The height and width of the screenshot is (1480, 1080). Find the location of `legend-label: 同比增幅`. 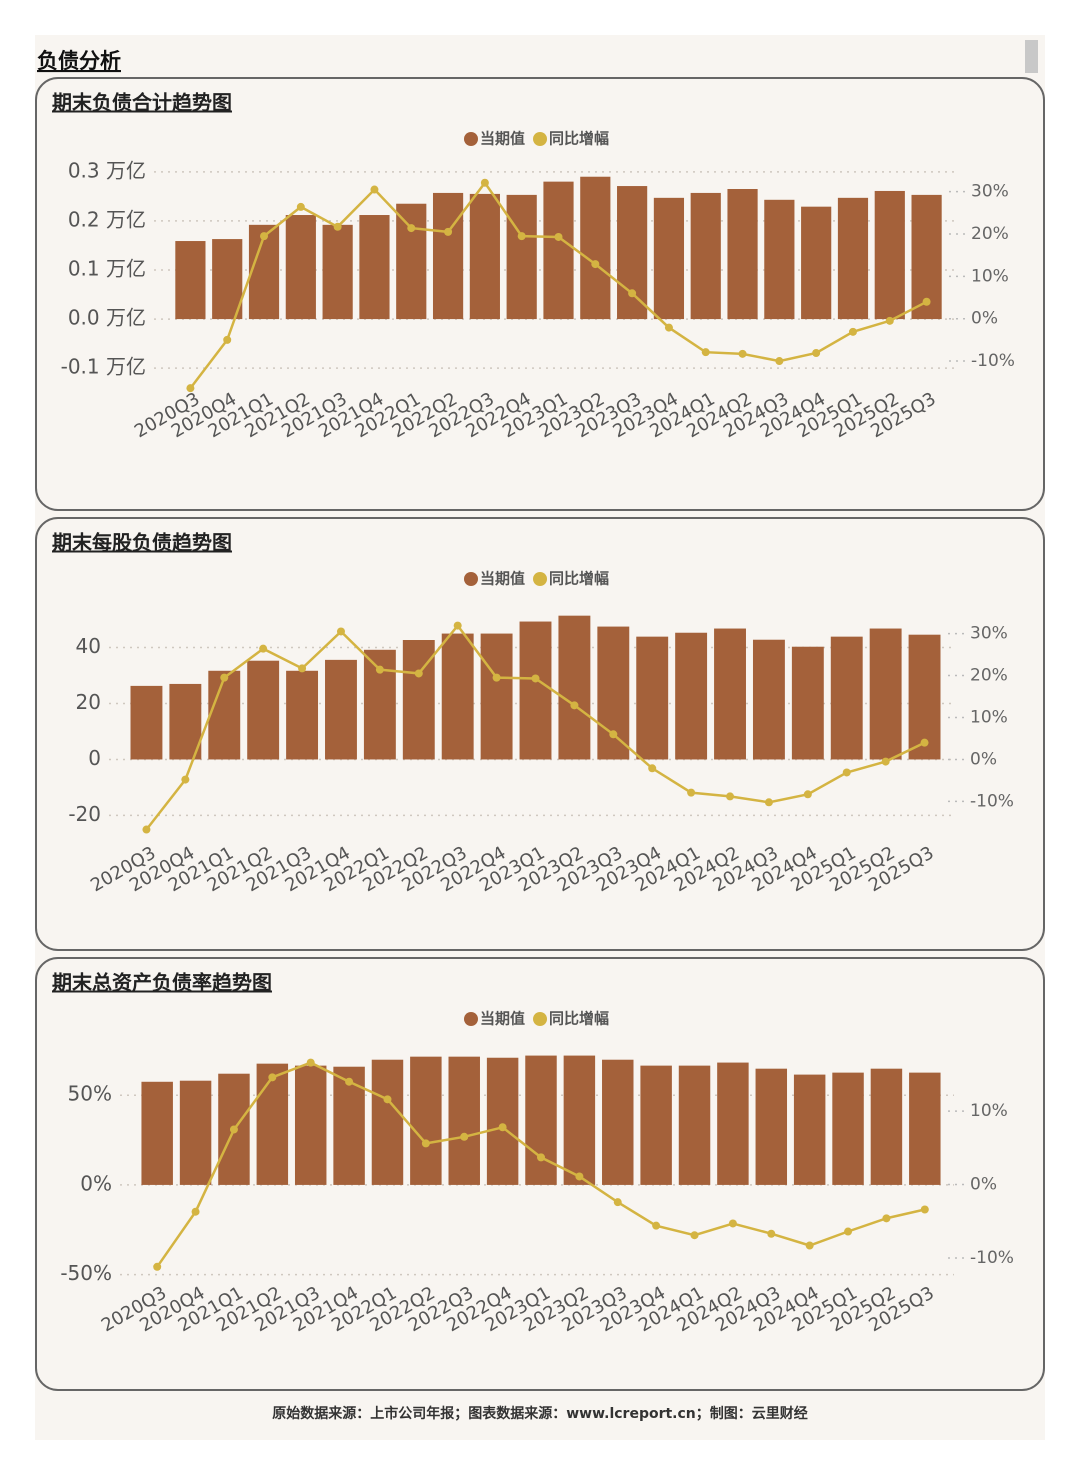

legend-label: 同比增幅 is located at coordinates (579, 579).